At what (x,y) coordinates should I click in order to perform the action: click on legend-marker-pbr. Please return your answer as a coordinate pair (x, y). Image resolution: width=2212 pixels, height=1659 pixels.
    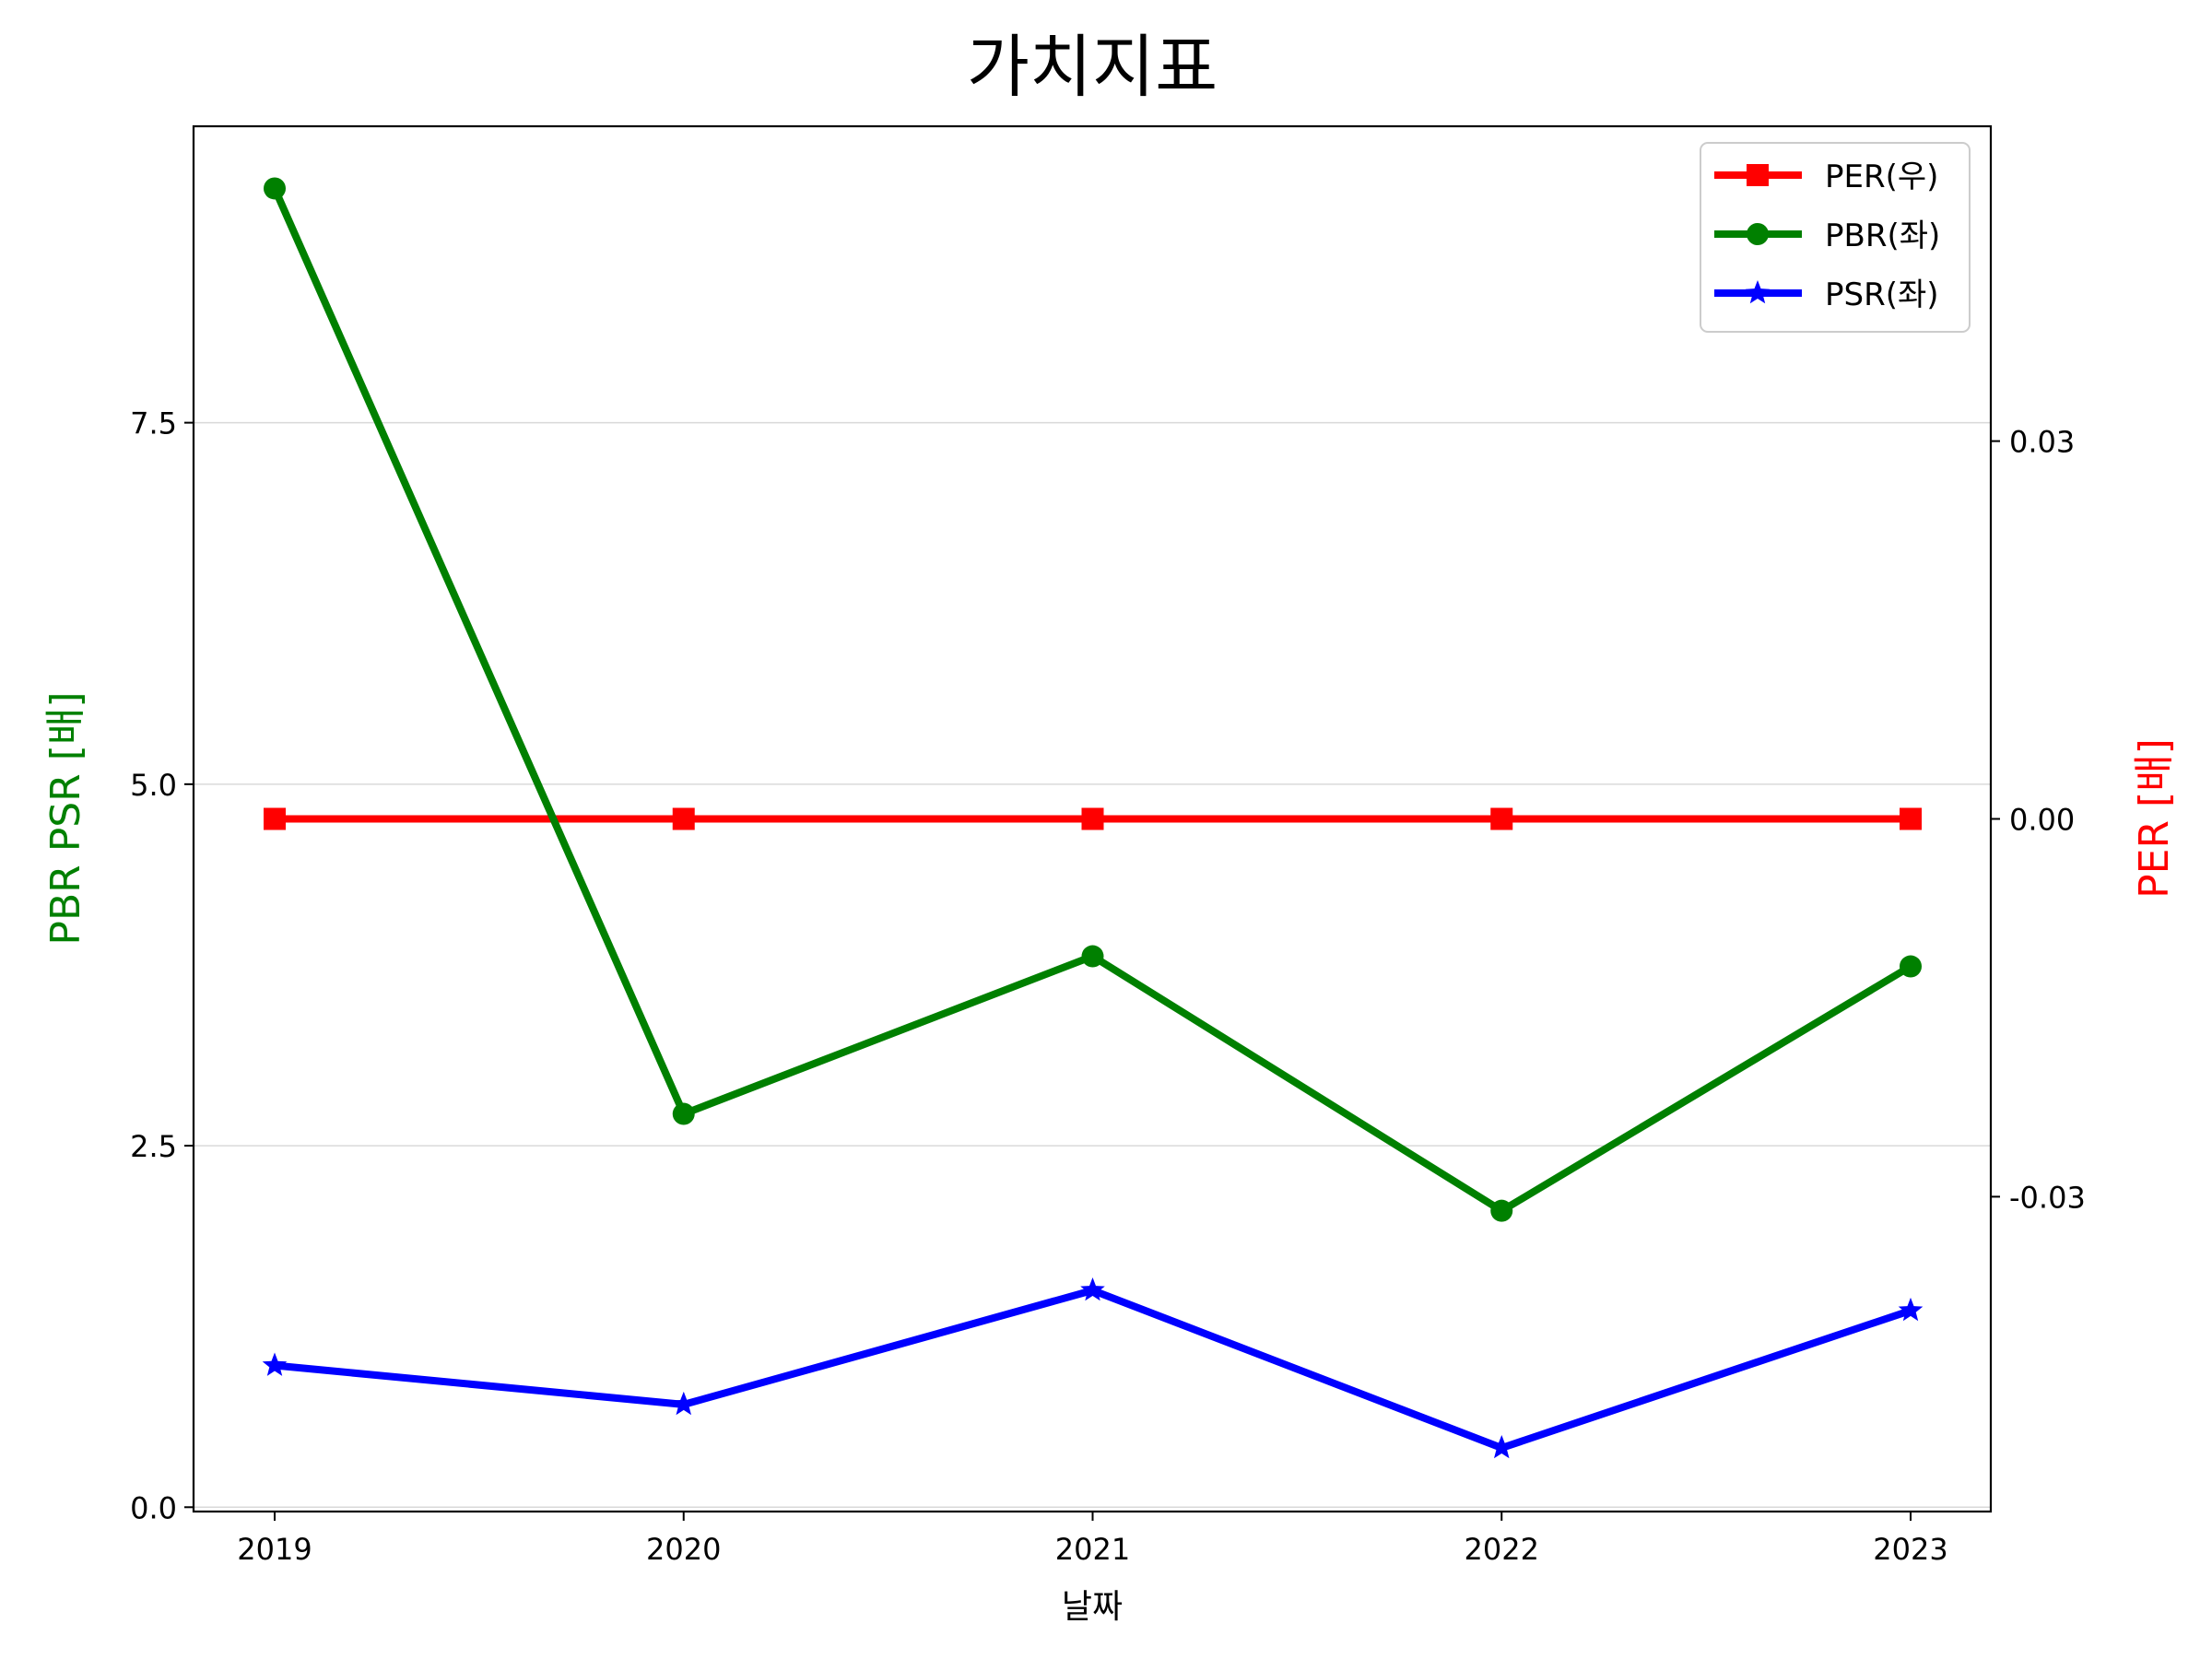
    Looking at the image, I should click on (1758, 234).